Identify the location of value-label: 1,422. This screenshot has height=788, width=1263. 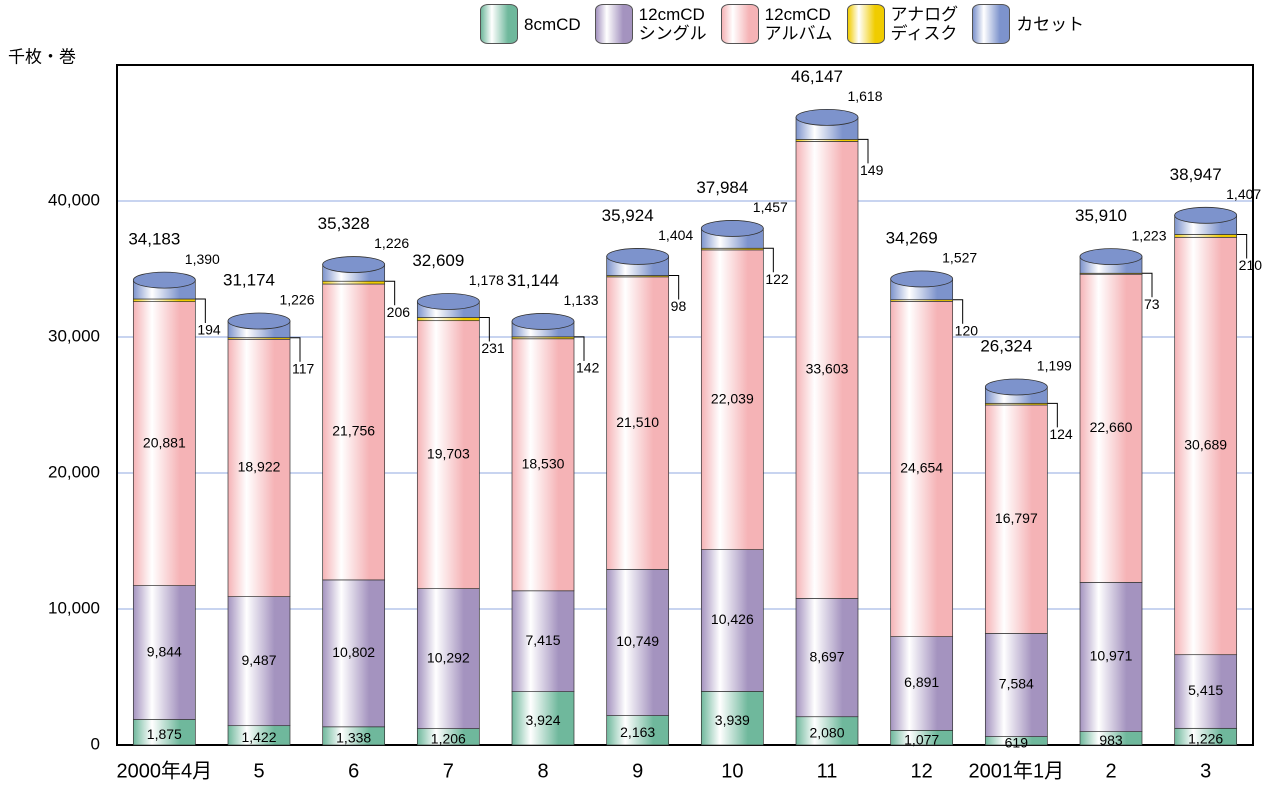
(258, 737).